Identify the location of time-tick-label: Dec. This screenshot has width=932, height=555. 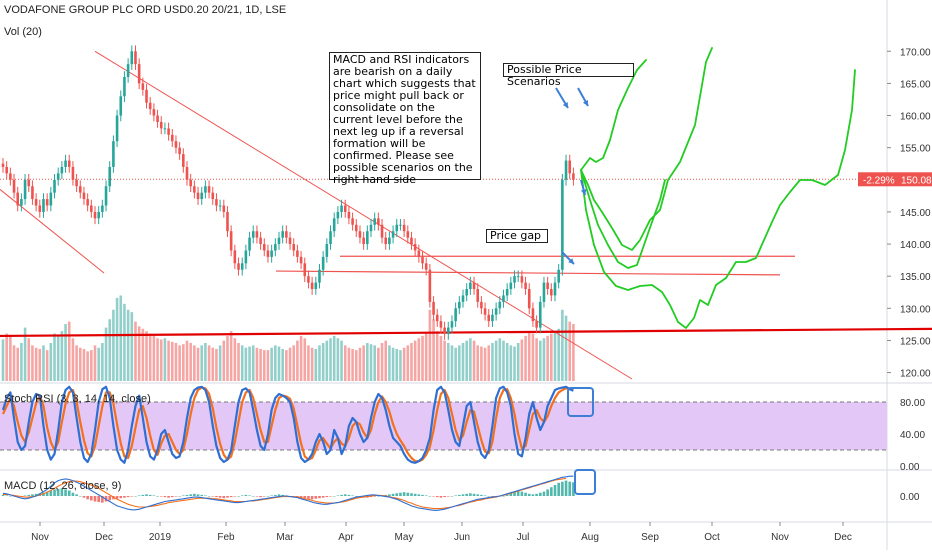
(843, 537).